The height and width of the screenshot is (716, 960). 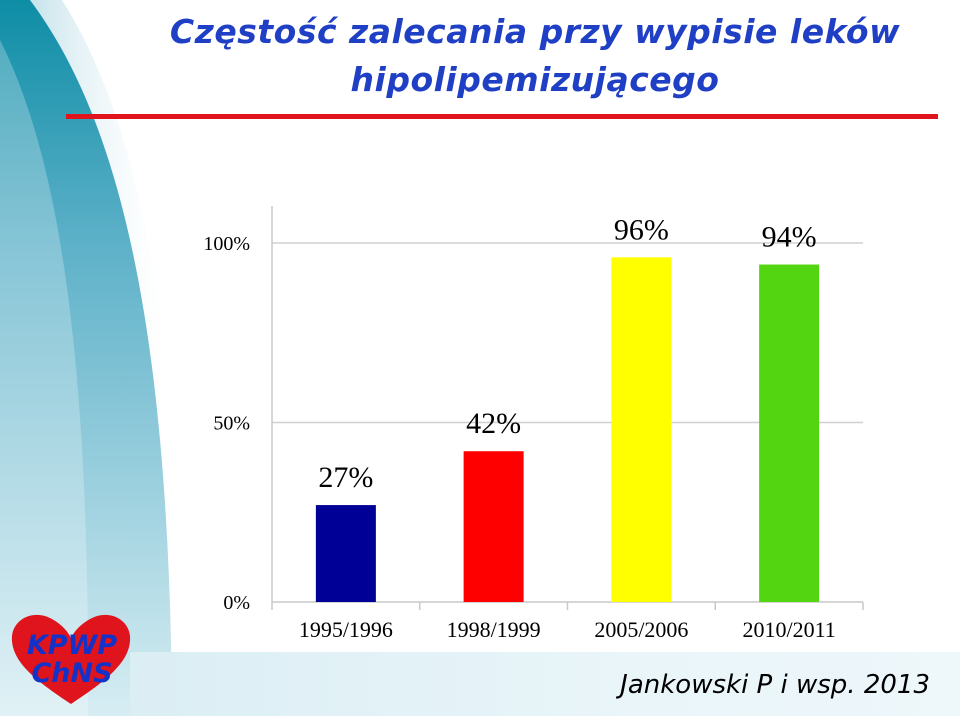 What do you see at coordinates (775, 685) in the screenshot?
I see `citation: Jankowski P i wsp. 2013` at bounding box center [775, 685].